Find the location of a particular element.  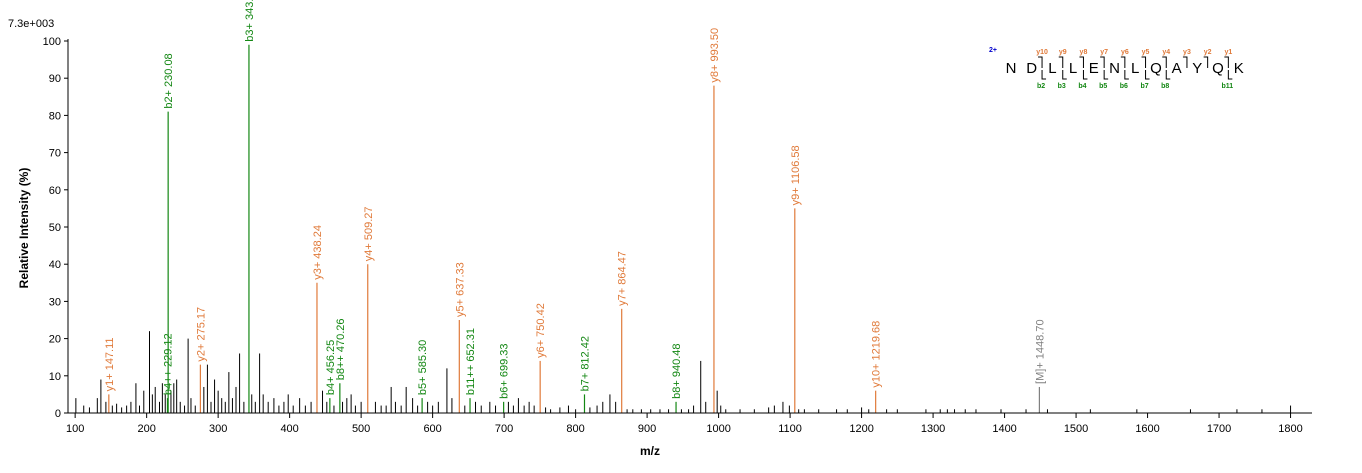

x-tick-label: 1300 is located at coordinates (933, 429).